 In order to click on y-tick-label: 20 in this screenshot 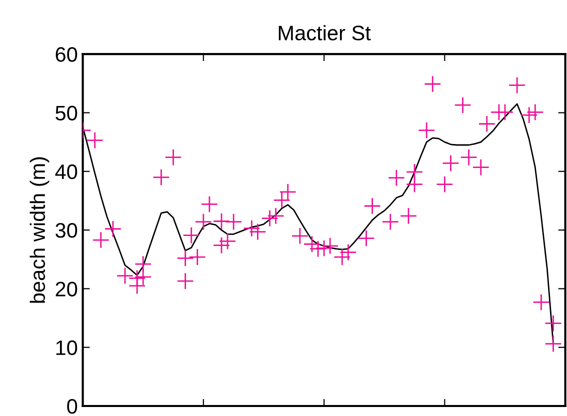, I will do `click(67, 289)`.